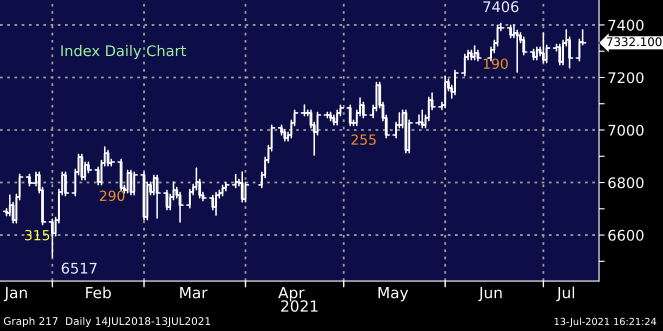 This screenshot has height=331, width=663. I want to click on x-axis-title: 2021, so click(299, 306).